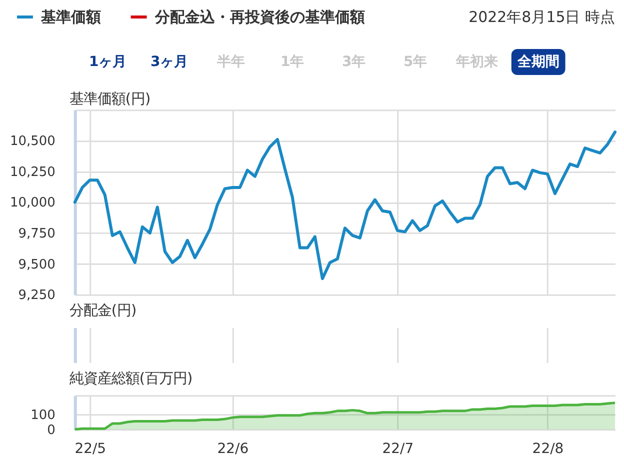 This screenshot has width=624, height=464. What do you see at coordinates (51, 430) in the screenshot?
I see `y-tick-label: 0` at bounding box center [51, 430].